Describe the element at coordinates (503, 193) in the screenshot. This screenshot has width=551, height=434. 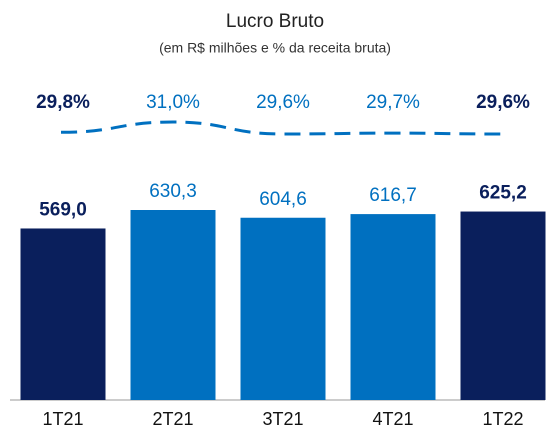
I see `bar-value-label: 625,2` at that location.